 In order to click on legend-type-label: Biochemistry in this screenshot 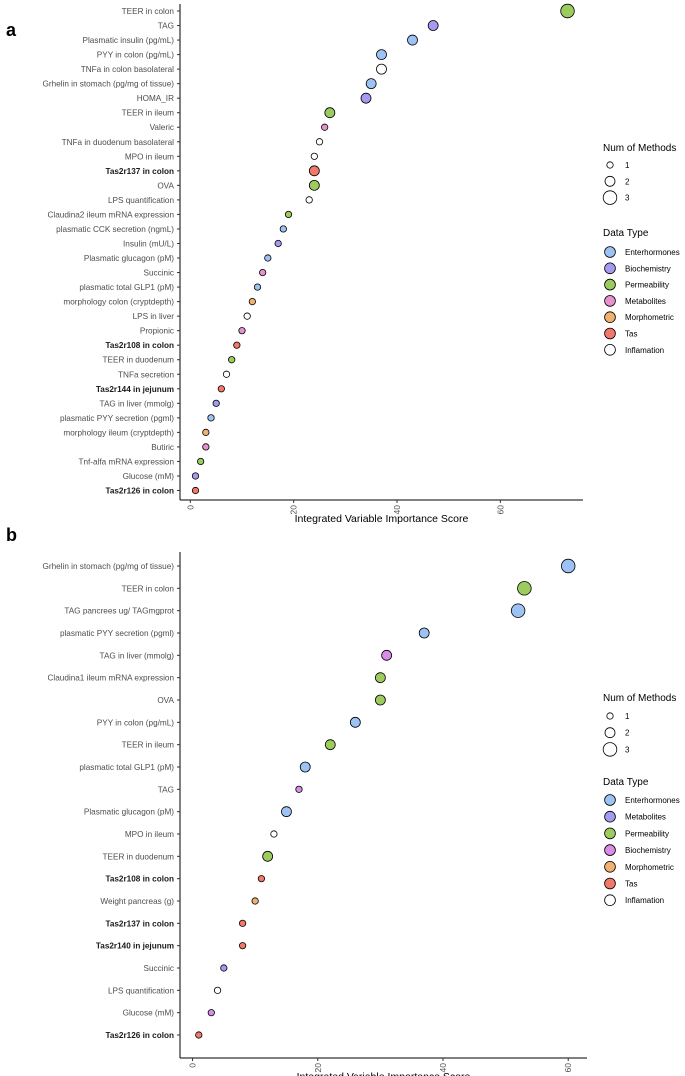, I will do `click(648, 268)`.